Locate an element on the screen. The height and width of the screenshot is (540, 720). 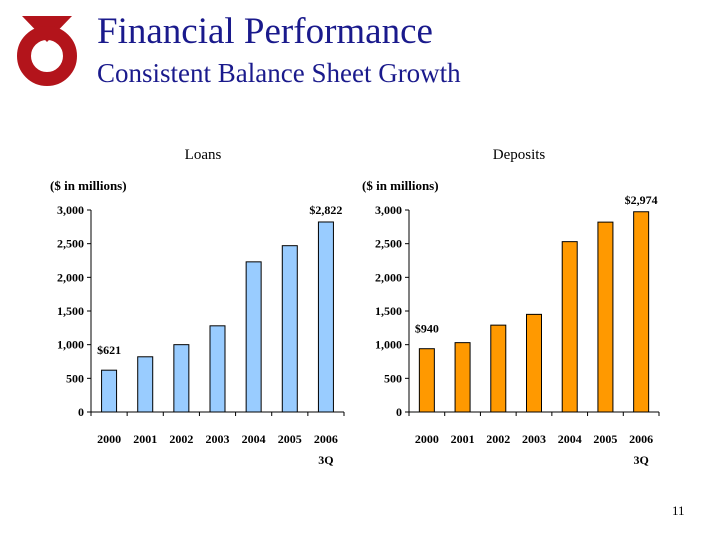
deposits-x-tick-label: 2001 is located at coordinates (463, 439).